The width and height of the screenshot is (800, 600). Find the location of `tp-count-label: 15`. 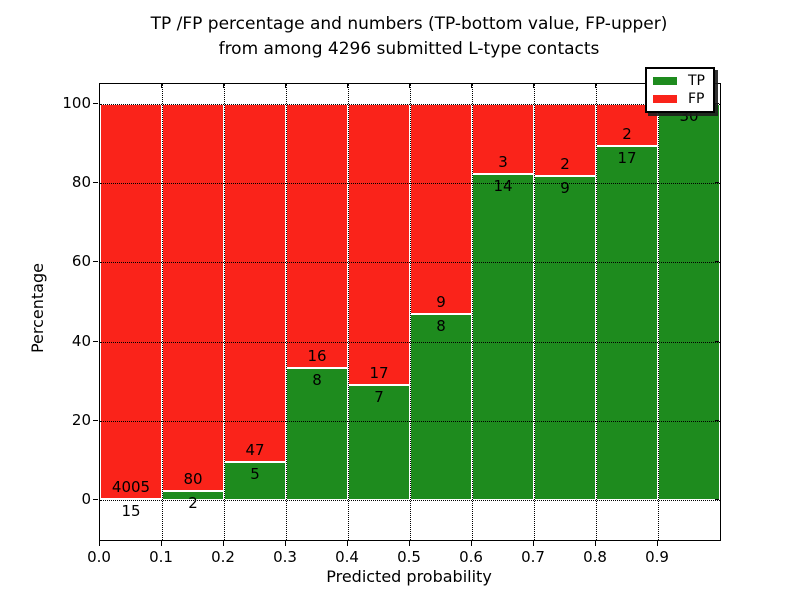

tp-count-label: 15 is located at coordinates (131, 510).